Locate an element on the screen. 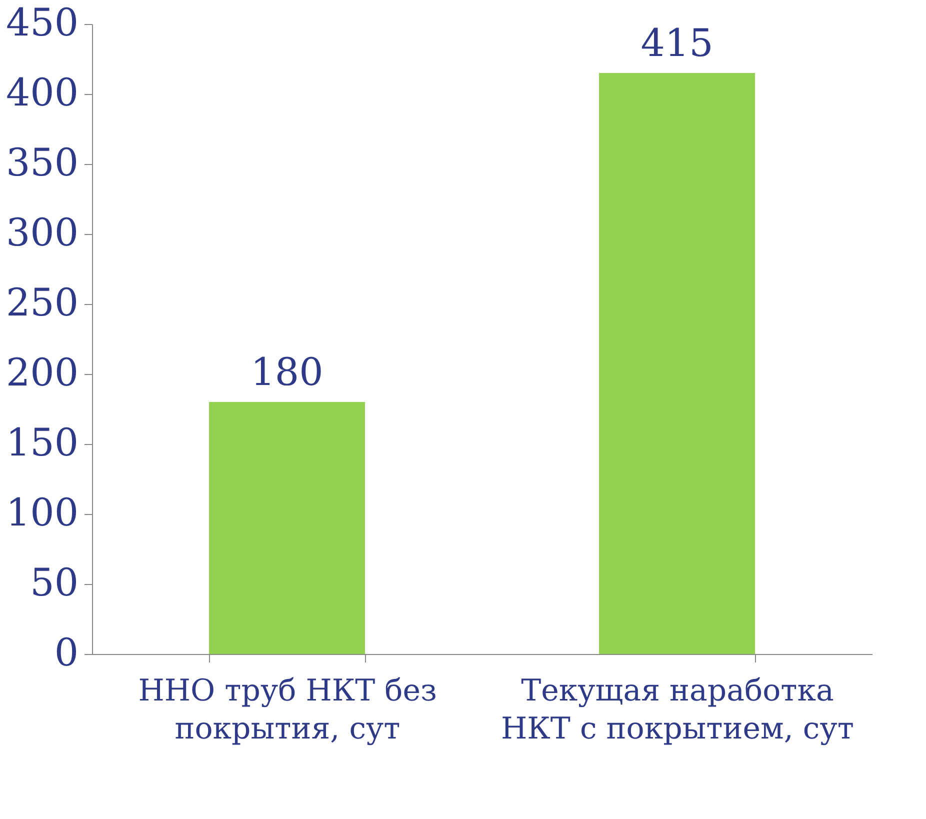  x-tick-label: Текущая наработка НКТ с покрытием, сут is located at coordinates (677, 710).